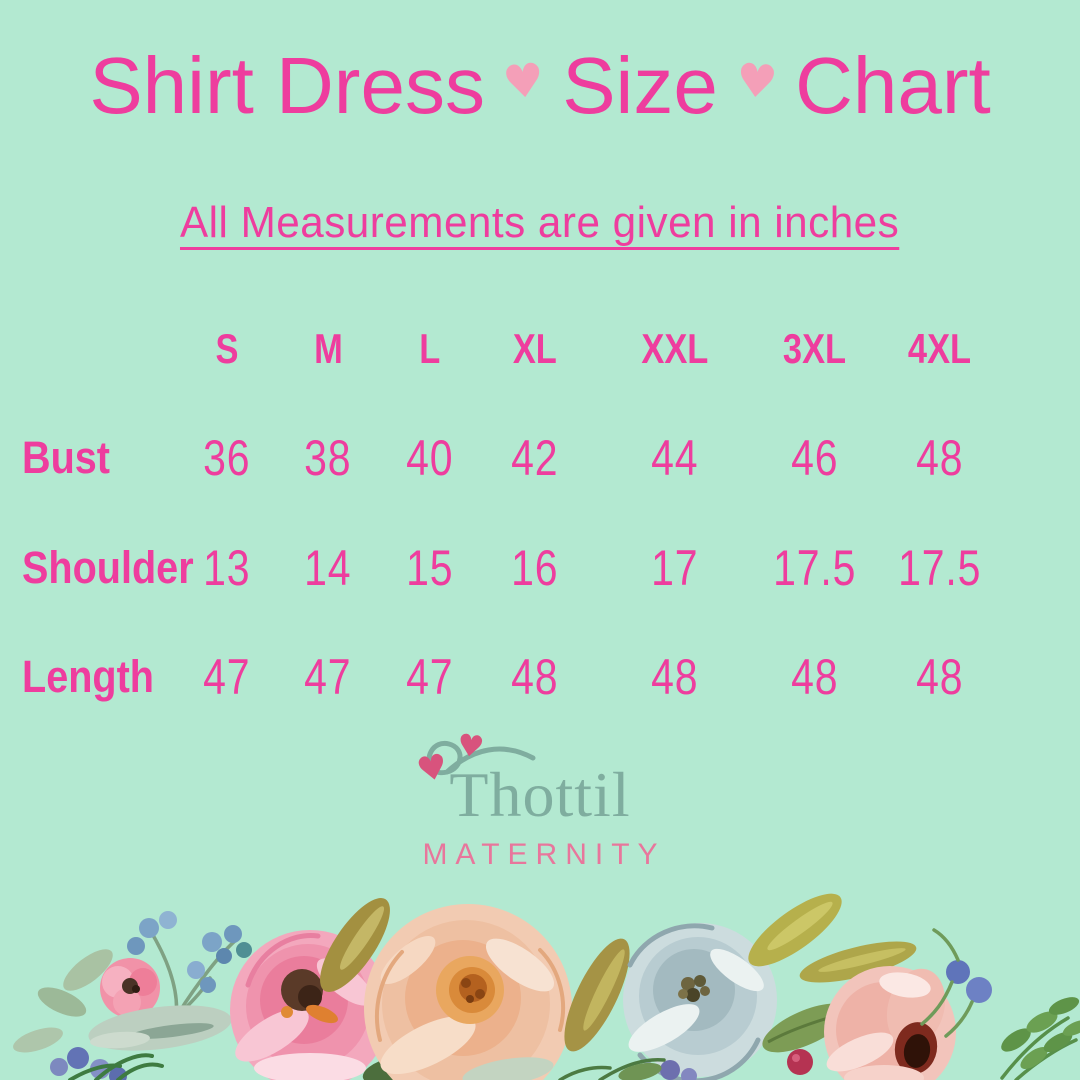  What do you see at coordinates (544, 855) in the screenshot?
I see `brand-tagline: MATERNITY` at bounding box center [544, 855].